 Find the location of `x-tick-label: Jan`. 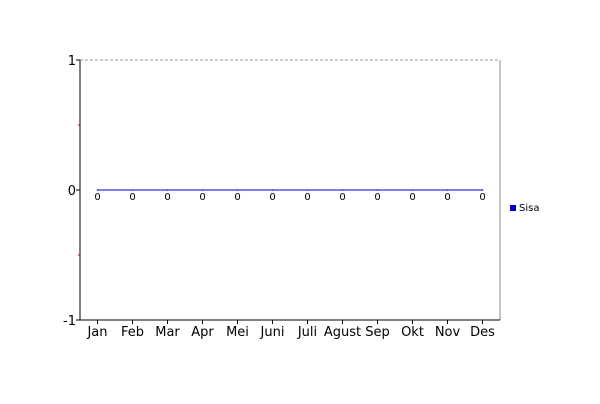

x-tick-label: Jan is located at coordinates (96, 332).